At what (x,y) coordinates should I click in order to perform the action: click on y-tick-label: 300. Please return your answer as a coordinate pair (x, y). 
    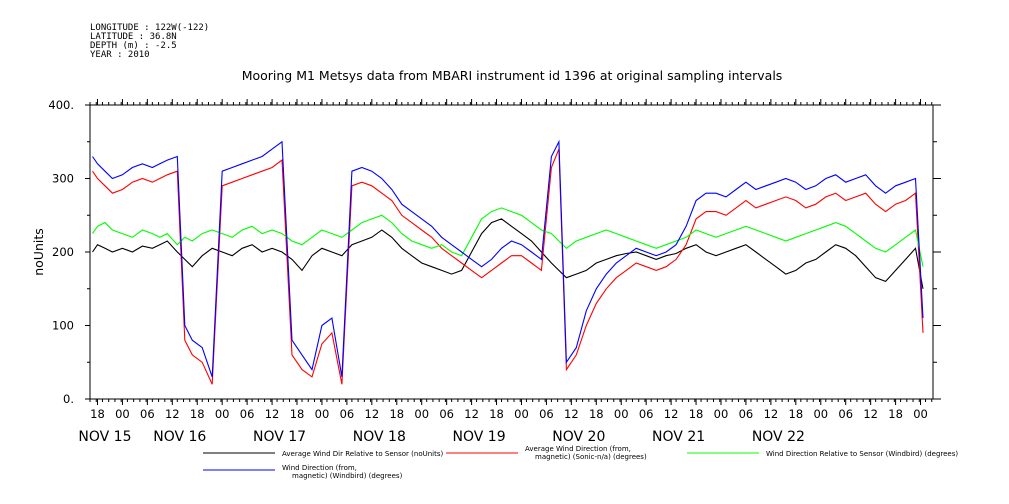
    Looking at the image, I should click on (63, 179).